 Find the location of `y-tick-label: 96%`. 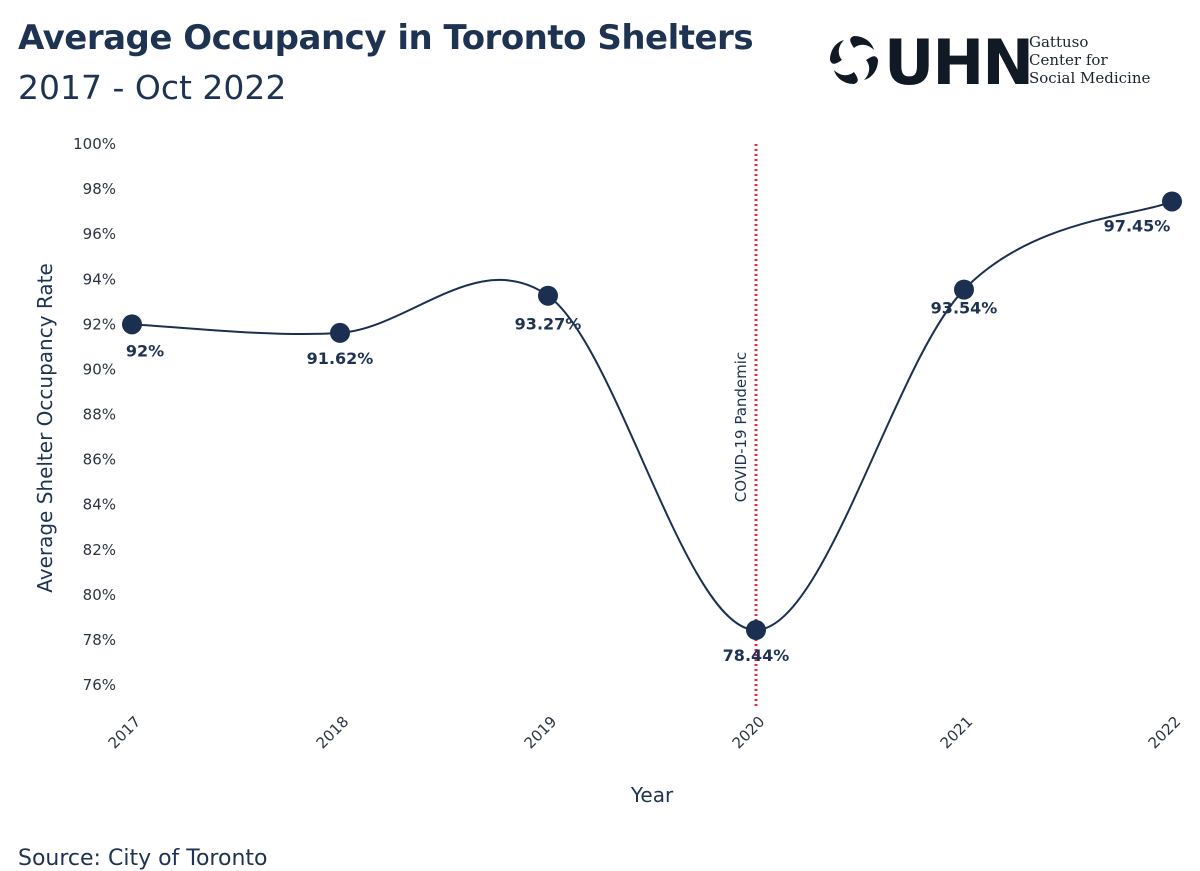

y-tick-label: 96% is located at coordinates (99, 234).